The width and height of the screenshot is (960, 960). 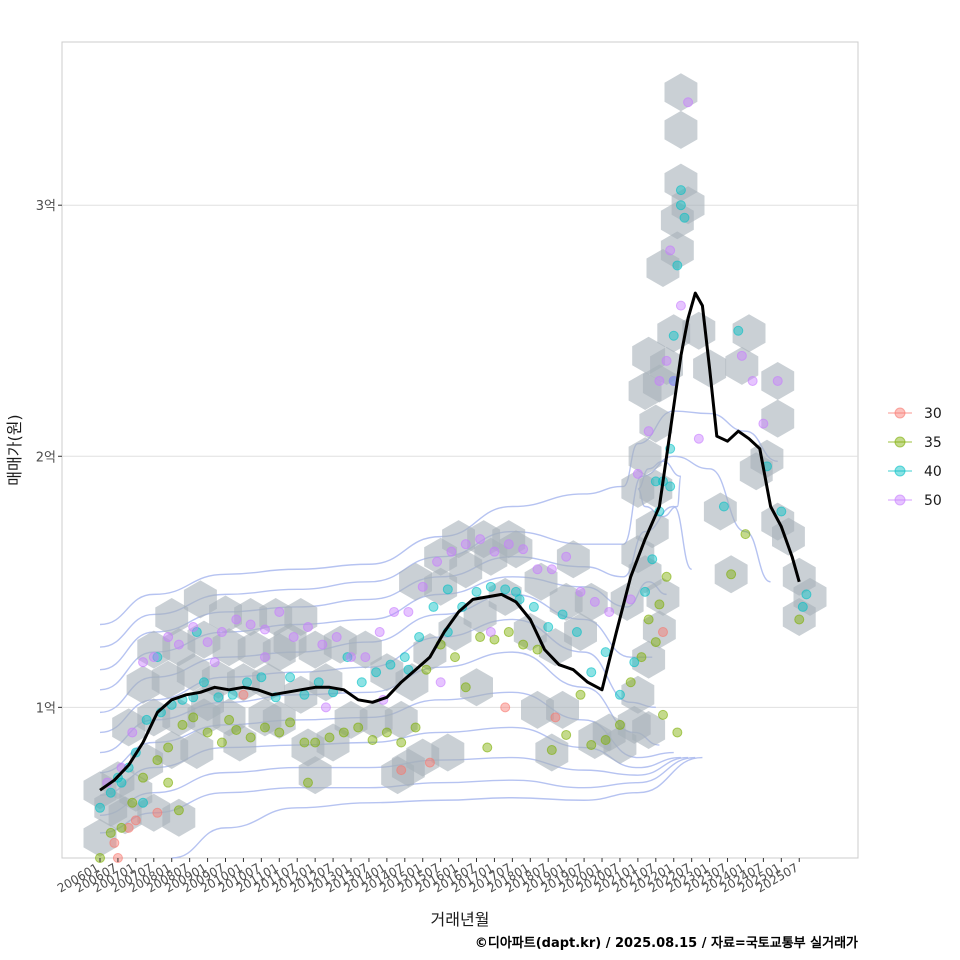 I want to click on legend-label: 40, so click(x=933, y=472).